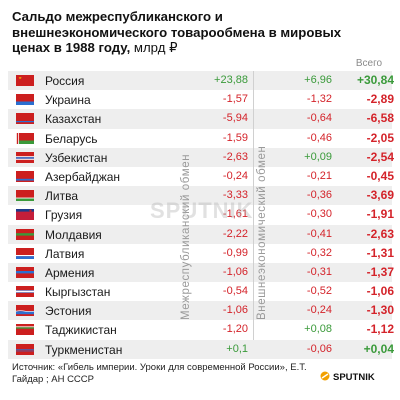 This screenshot has width=400, height=400. What do you see at coordinates (25, 272) in the screenshot?
I see `armenia-flag-icon` at bounding box center [25, 272].